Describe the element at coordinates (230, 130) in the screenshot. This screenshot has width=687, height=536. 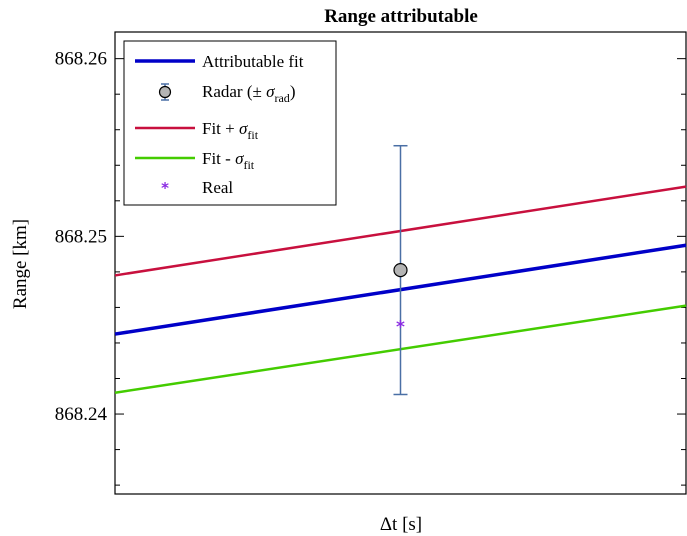
I see `legend-label-fit-plus: Fit + σfit` at that location.